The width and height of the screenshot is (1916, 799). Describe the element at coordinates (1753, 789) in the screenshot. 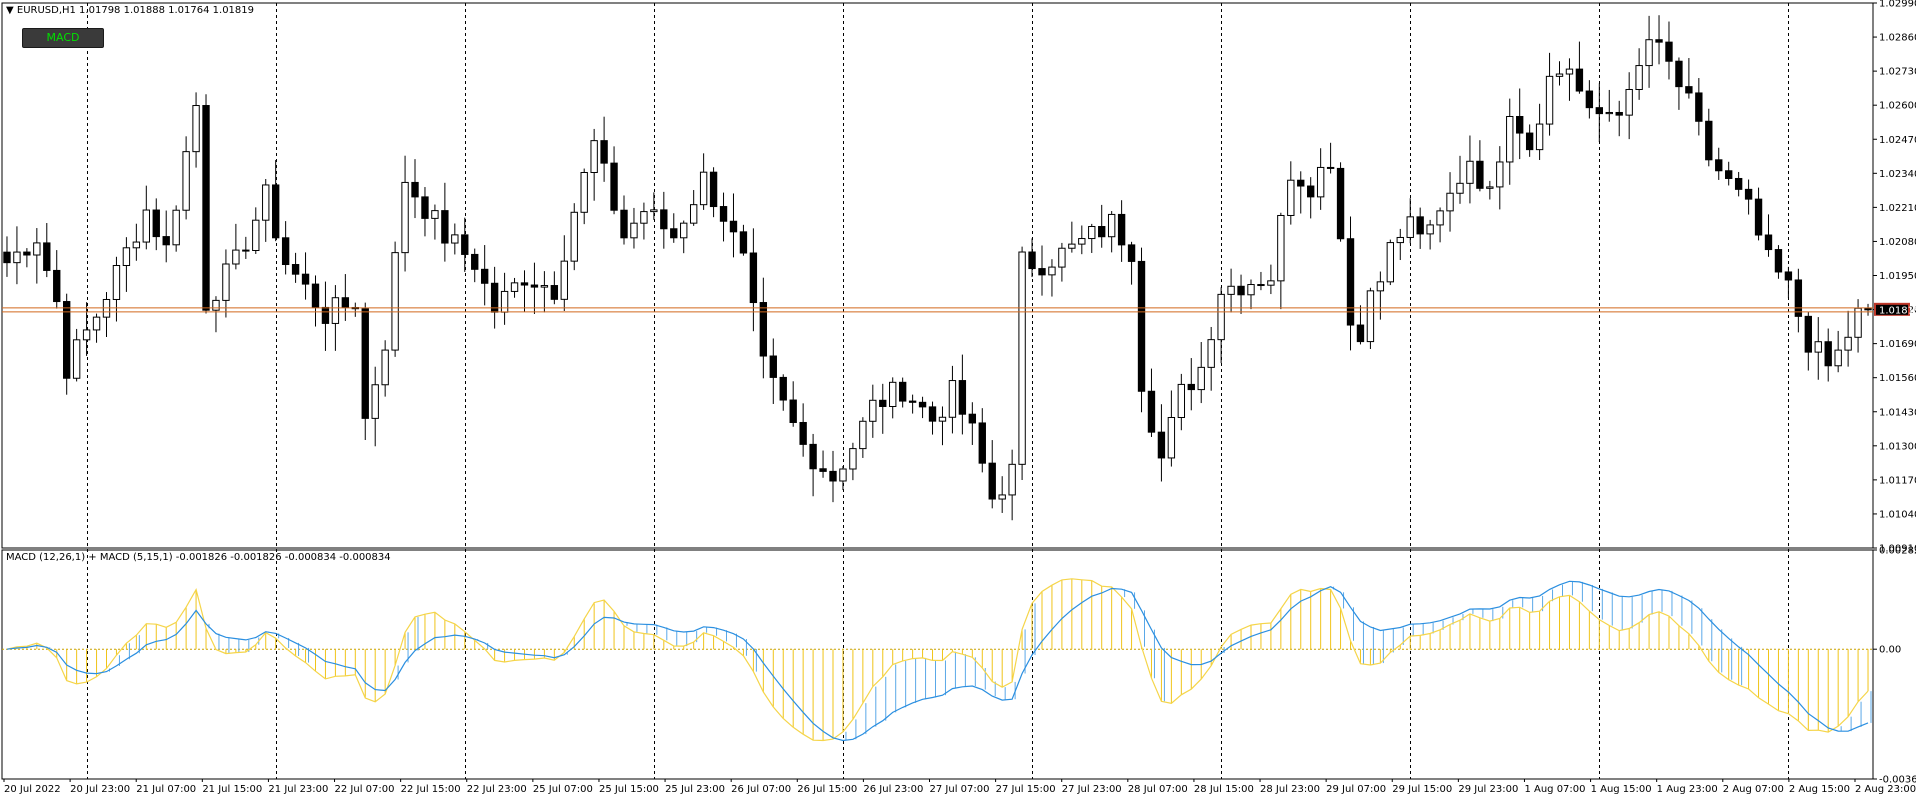

I see `time-tick-label-26: 2 Aug 07:00` at that location.